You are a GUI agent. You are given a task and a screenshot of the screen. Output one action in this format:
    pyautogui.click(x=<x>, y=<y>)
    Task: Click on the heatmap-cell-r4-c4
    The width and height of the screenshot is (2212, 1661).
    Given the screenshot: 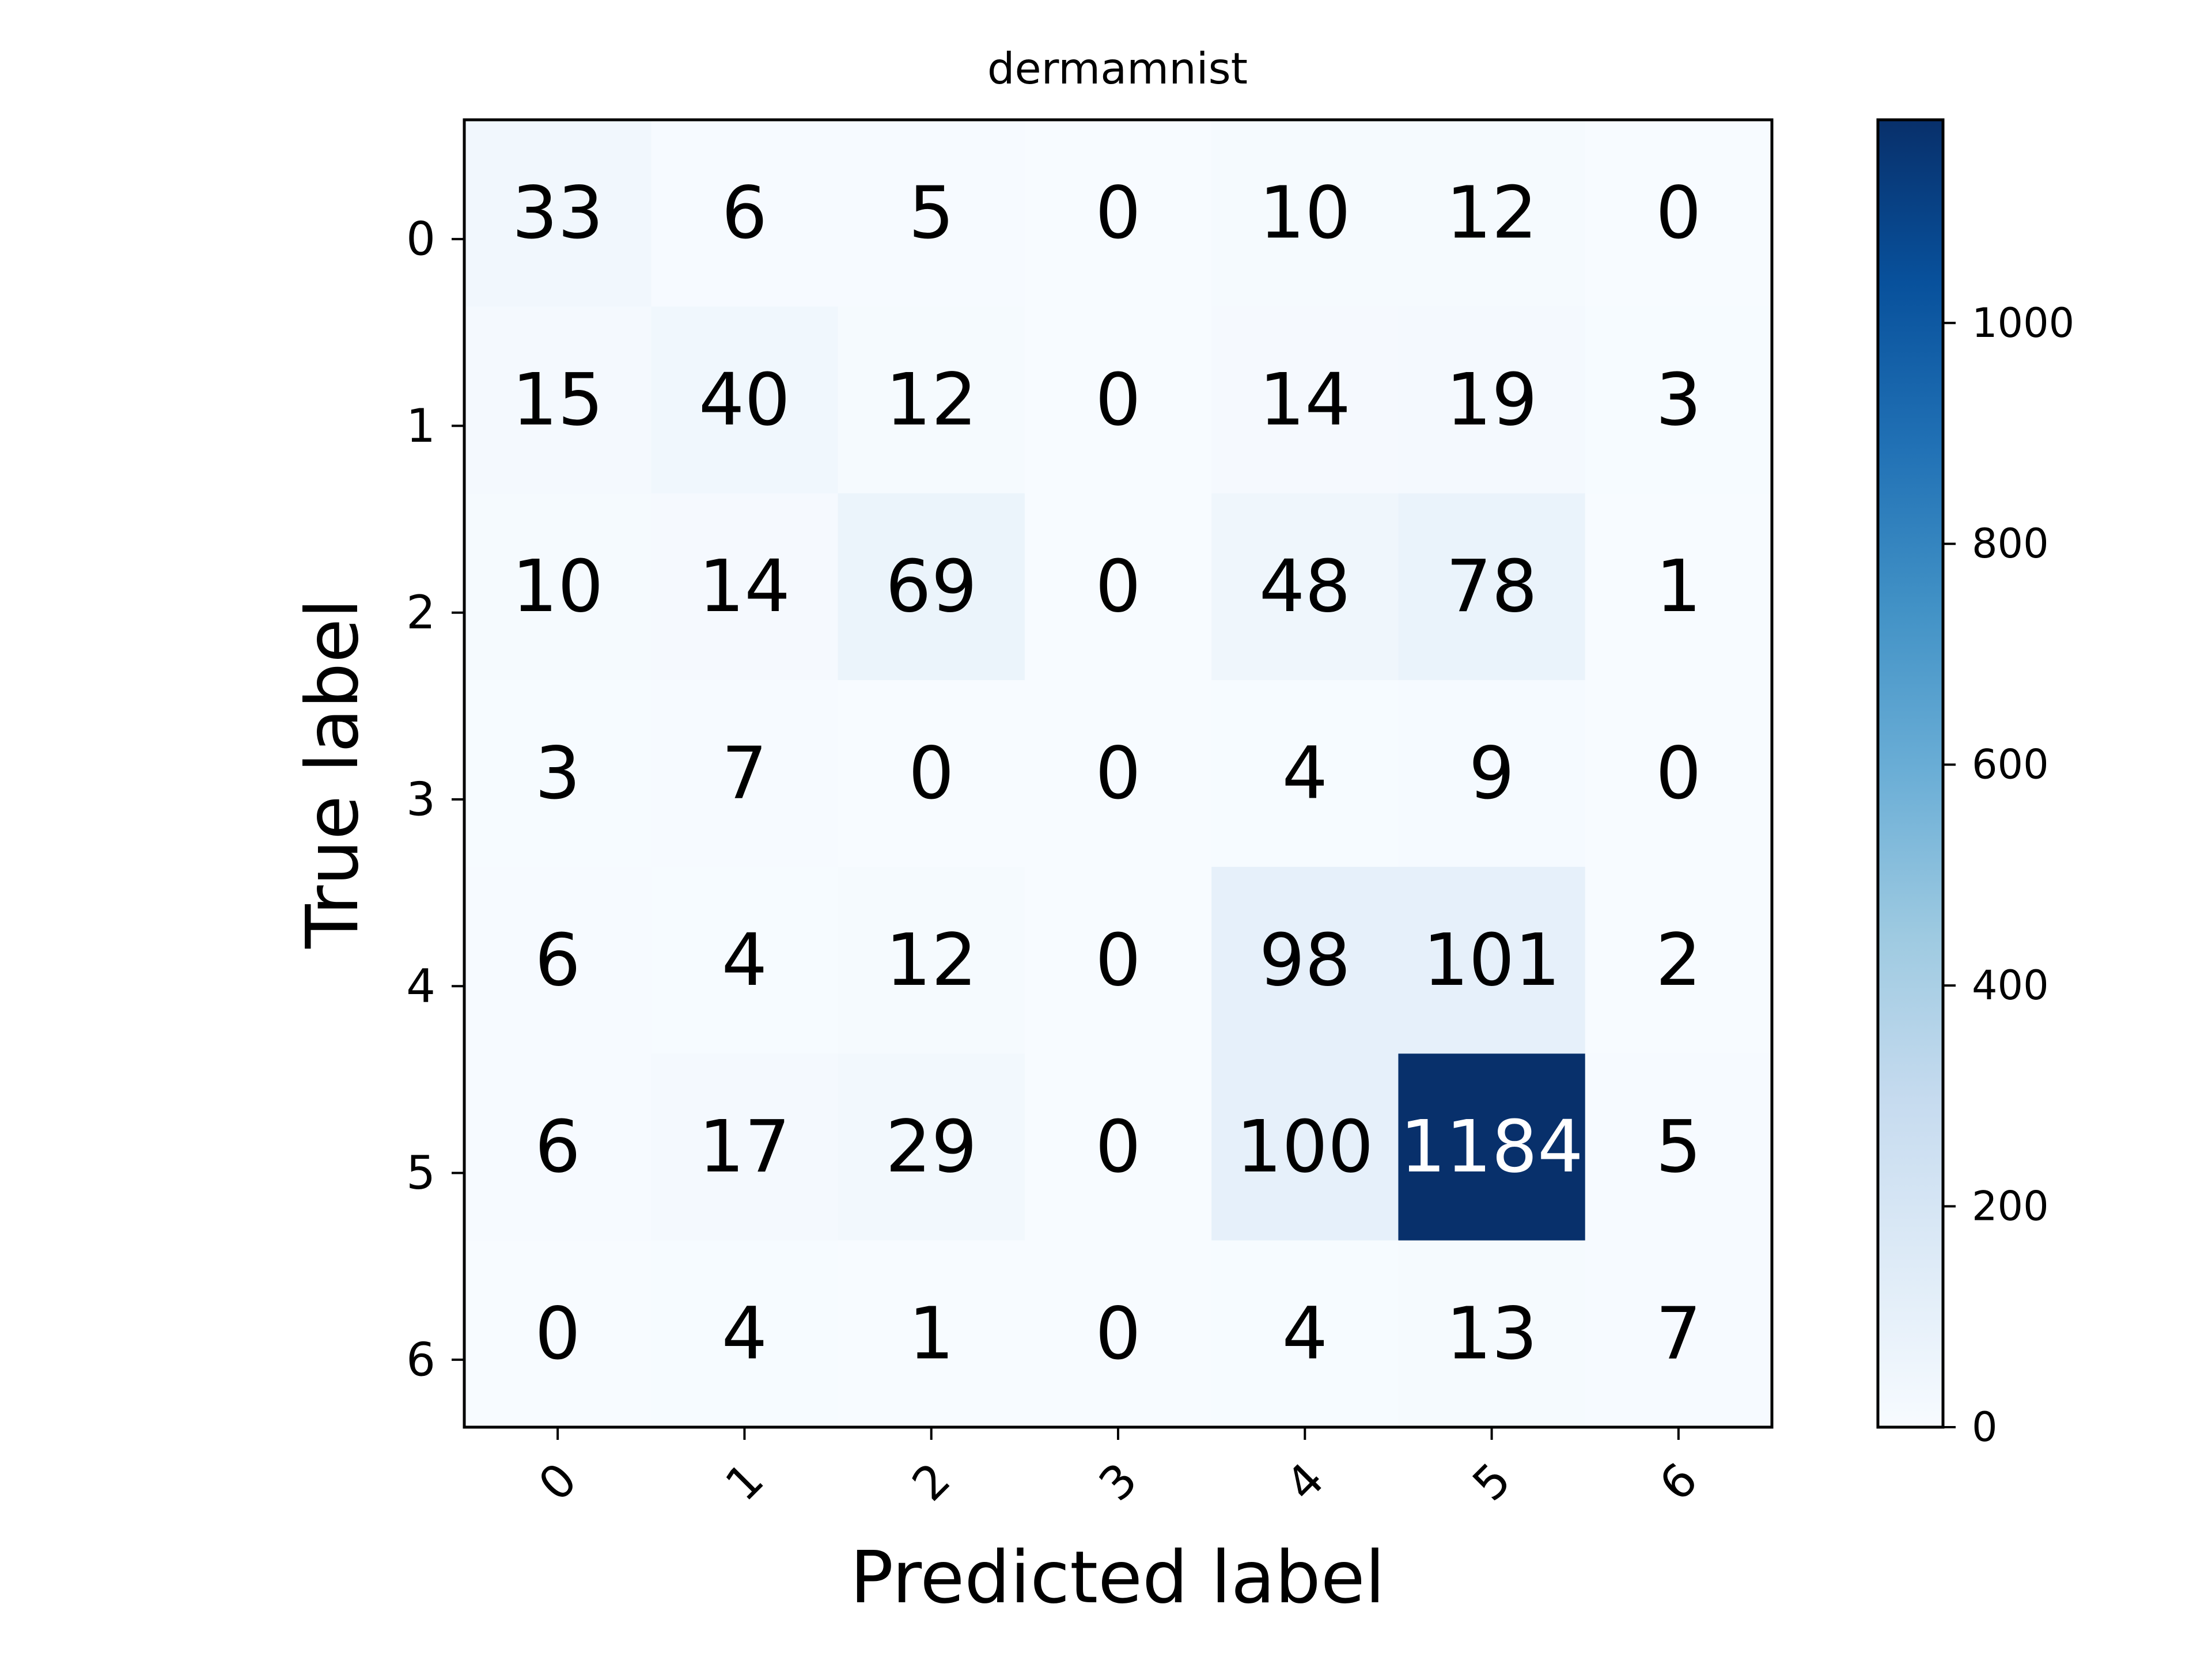 What is the action you would take?
    pyautogui.click(x=1305, y=961)
    